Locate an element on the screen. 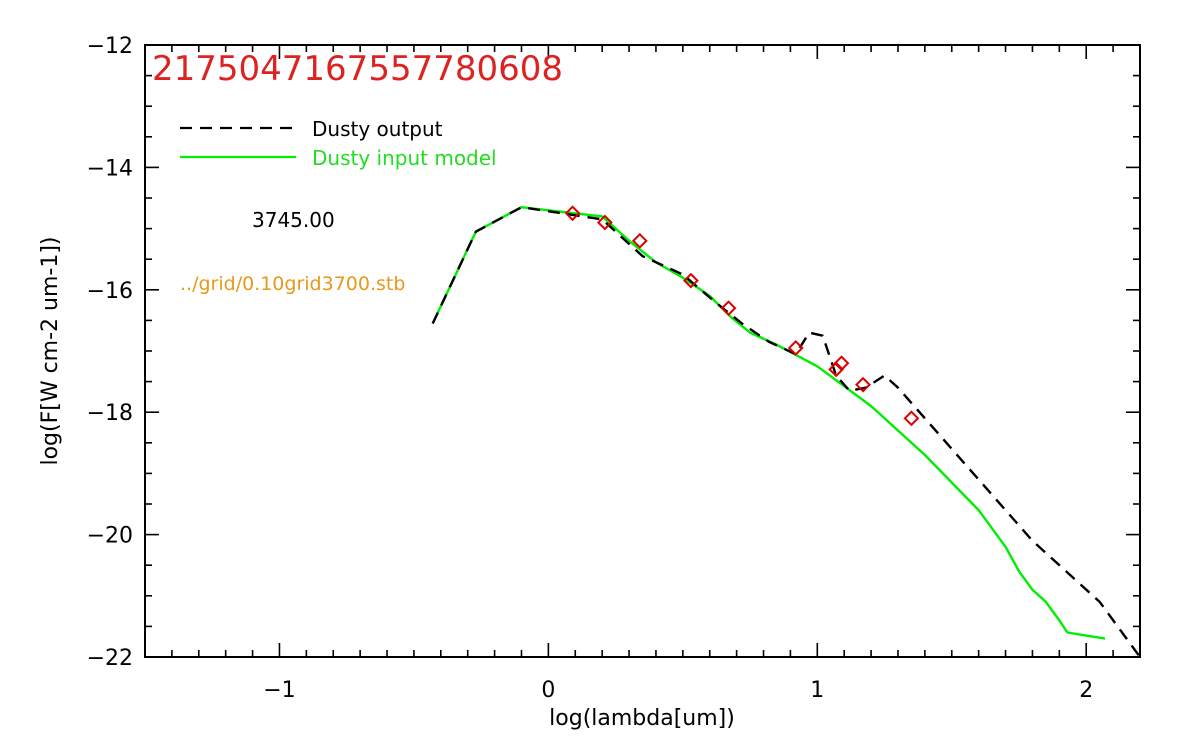 This screenshot has height=750, width=1180. grid-file-annotation: ../grid/0.10grid3700.stb is located at coordinates (292, 284).